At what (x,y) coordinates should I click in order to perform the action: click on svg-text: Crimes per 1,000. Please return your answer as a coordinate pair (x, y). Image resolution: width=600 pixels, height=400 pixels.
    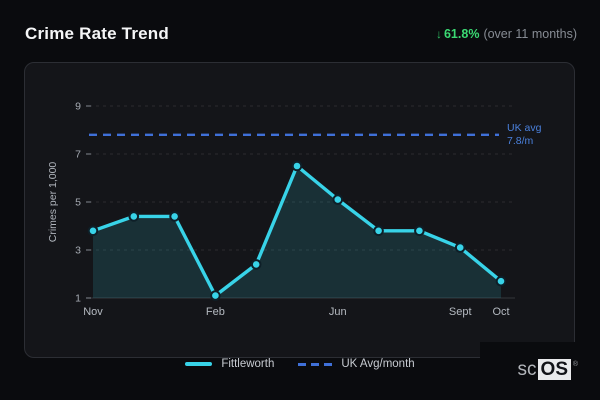
    Looking at the image, I should click on (53, 202).